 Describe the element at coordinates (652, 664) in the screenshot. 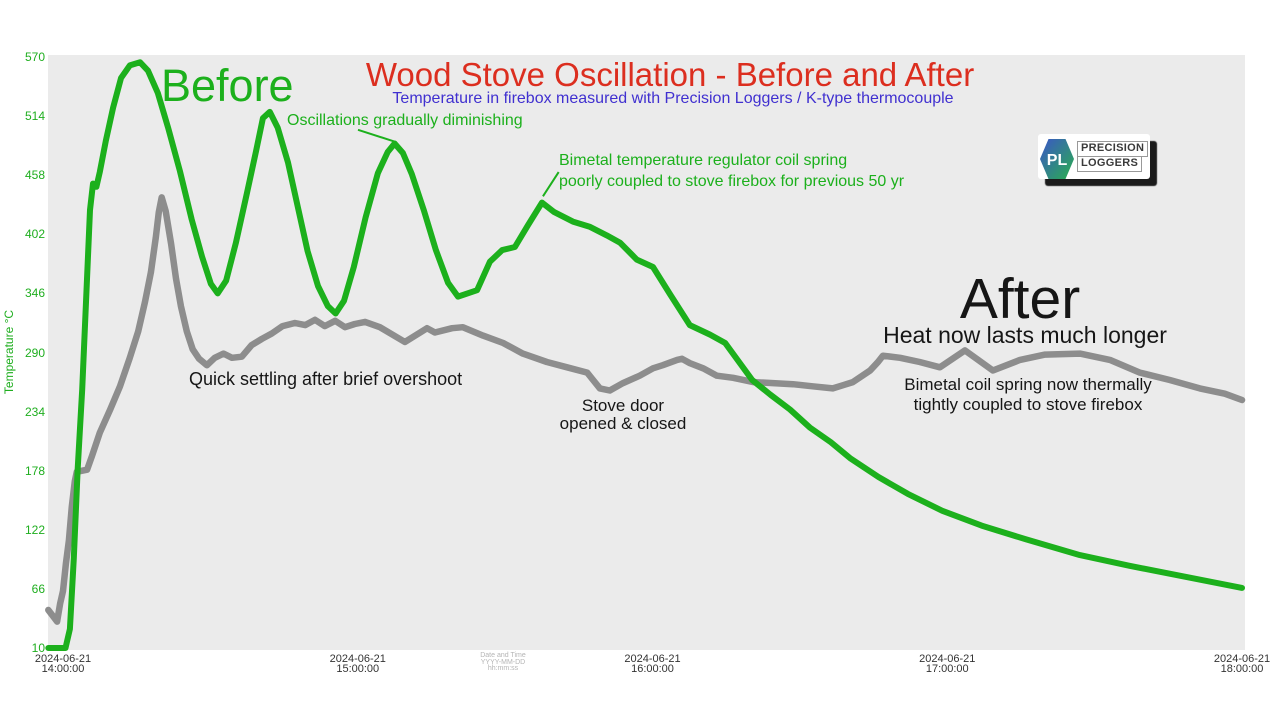

I see `x-tick-16:00:00: 2024-06-21 16:00:00` at that location.